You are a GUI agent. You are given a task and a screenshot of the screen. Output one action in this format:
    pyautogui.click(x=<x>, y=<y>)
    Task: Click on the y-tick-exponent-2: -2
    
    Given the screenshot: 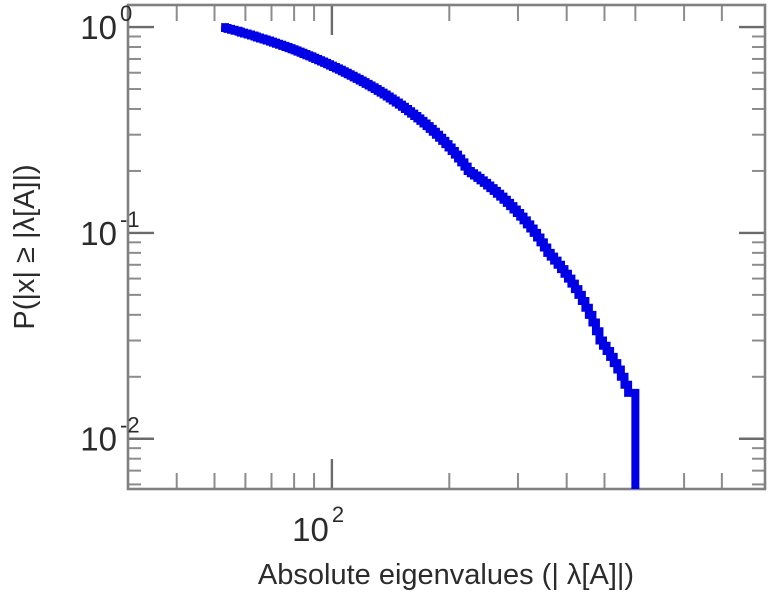 What is the action you would take?
    pyautogui.click(x=130, y=425)
    